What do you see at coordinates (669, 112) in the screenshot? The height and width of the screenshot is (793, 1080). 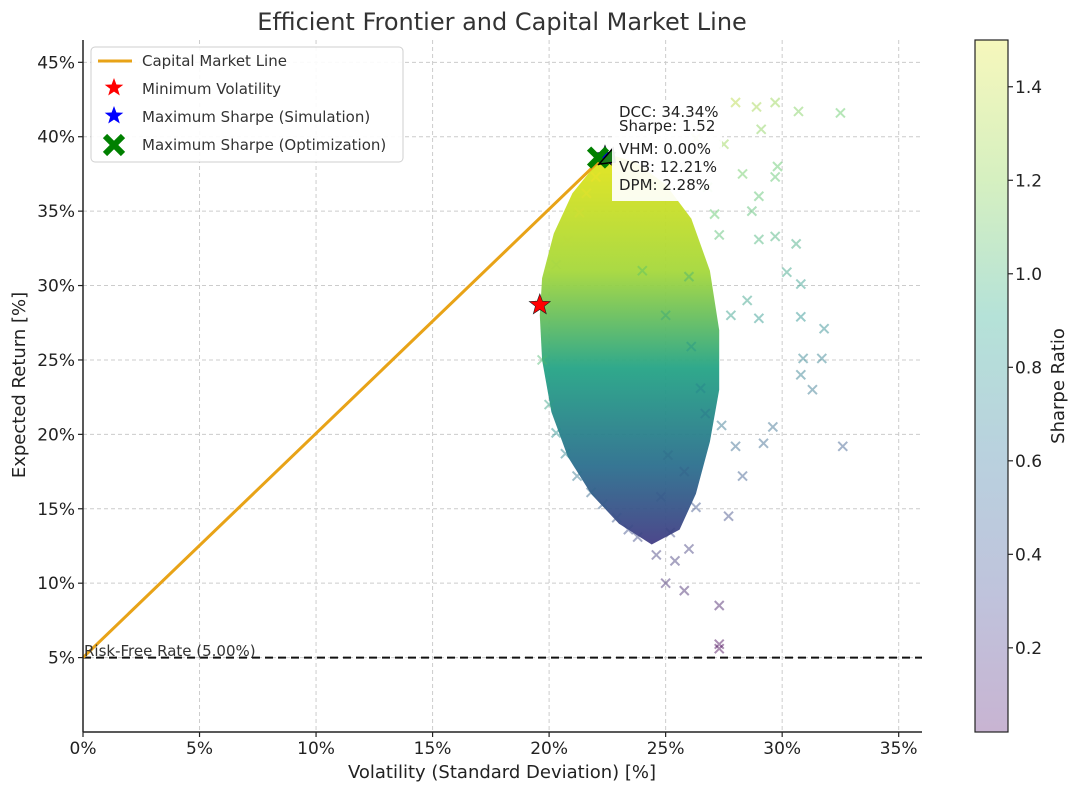 I see `annotation-line: DCC: 34.34%` at bounding box center [669, 112].